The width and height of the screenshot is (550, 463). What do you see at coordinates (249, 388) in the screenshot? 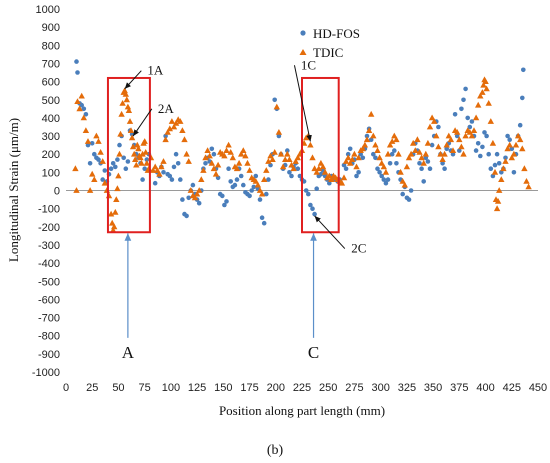
I see `x-tick-label: 175` at bounding box center [249, 388].